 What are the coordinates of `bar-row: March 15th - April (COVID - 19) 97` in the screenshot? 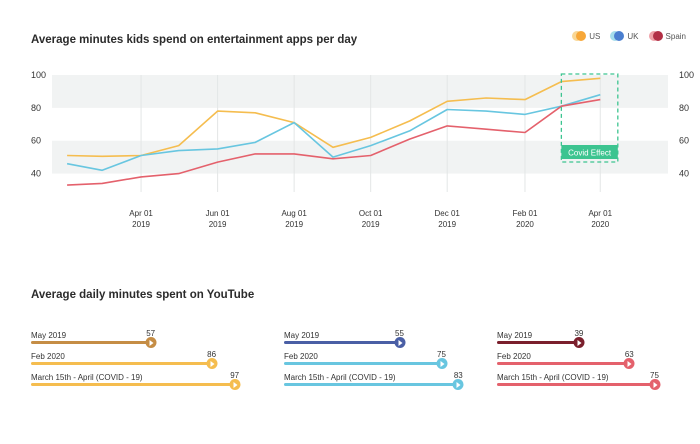 It's located at (137, 382).